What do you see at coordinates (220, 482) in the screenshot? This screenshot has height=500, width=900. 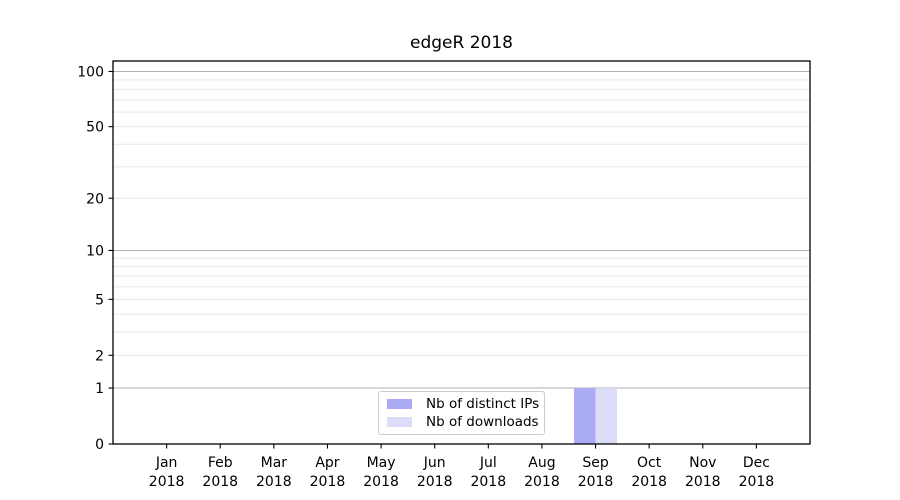 I see `x-tick-label-year-feb: 2018` at bounding box center [220, 482].